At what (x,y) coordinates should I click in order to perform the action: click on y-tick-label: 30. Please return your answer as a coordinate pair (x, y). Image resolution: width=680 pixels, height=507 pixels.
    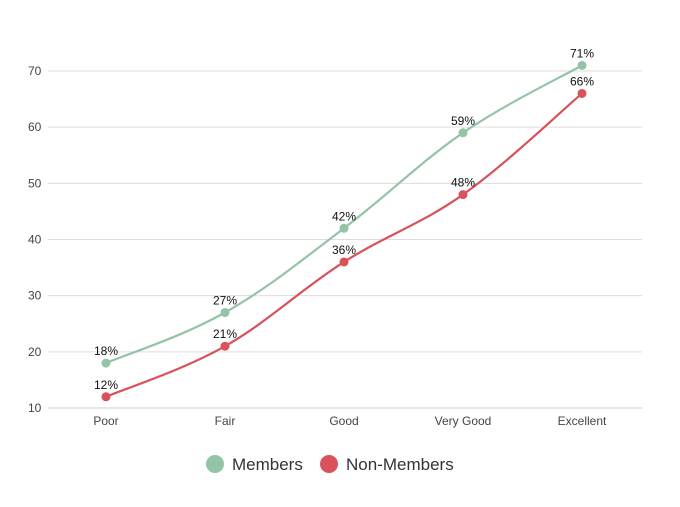
    Looking at the image, I should click on (35, 296).